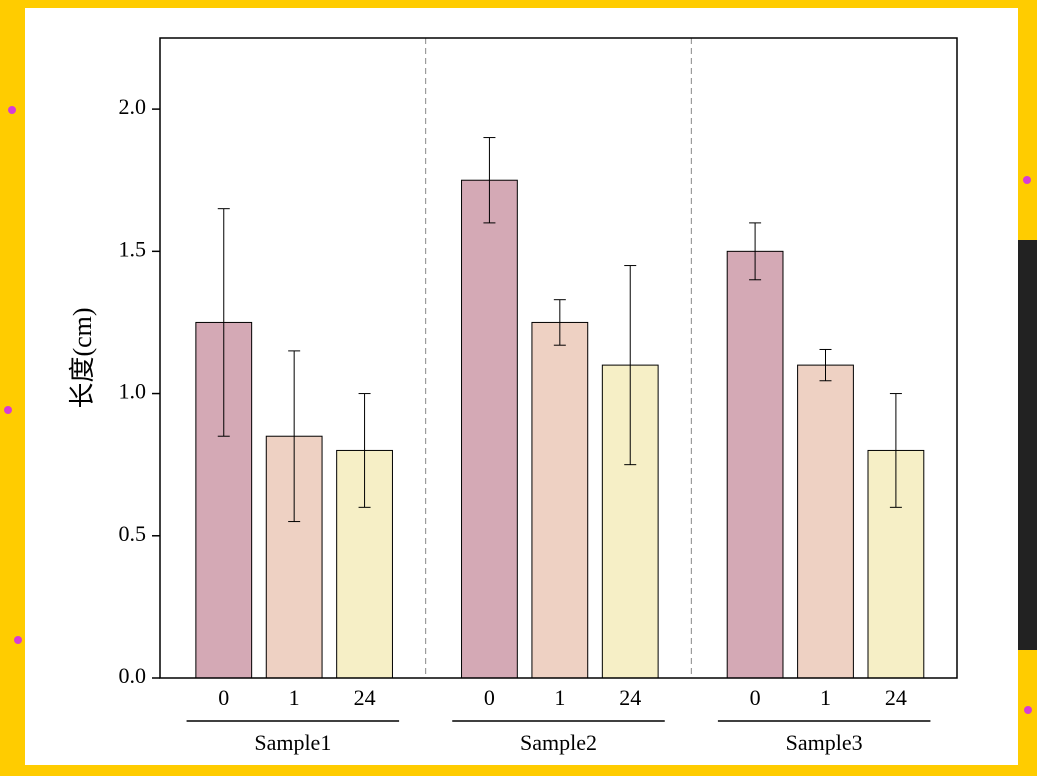 The width and height of the screenshot is (1037, 776). Describe the element at coordinates (558, 742) in the screenshot. I see `group-label: Sample2` at that location.